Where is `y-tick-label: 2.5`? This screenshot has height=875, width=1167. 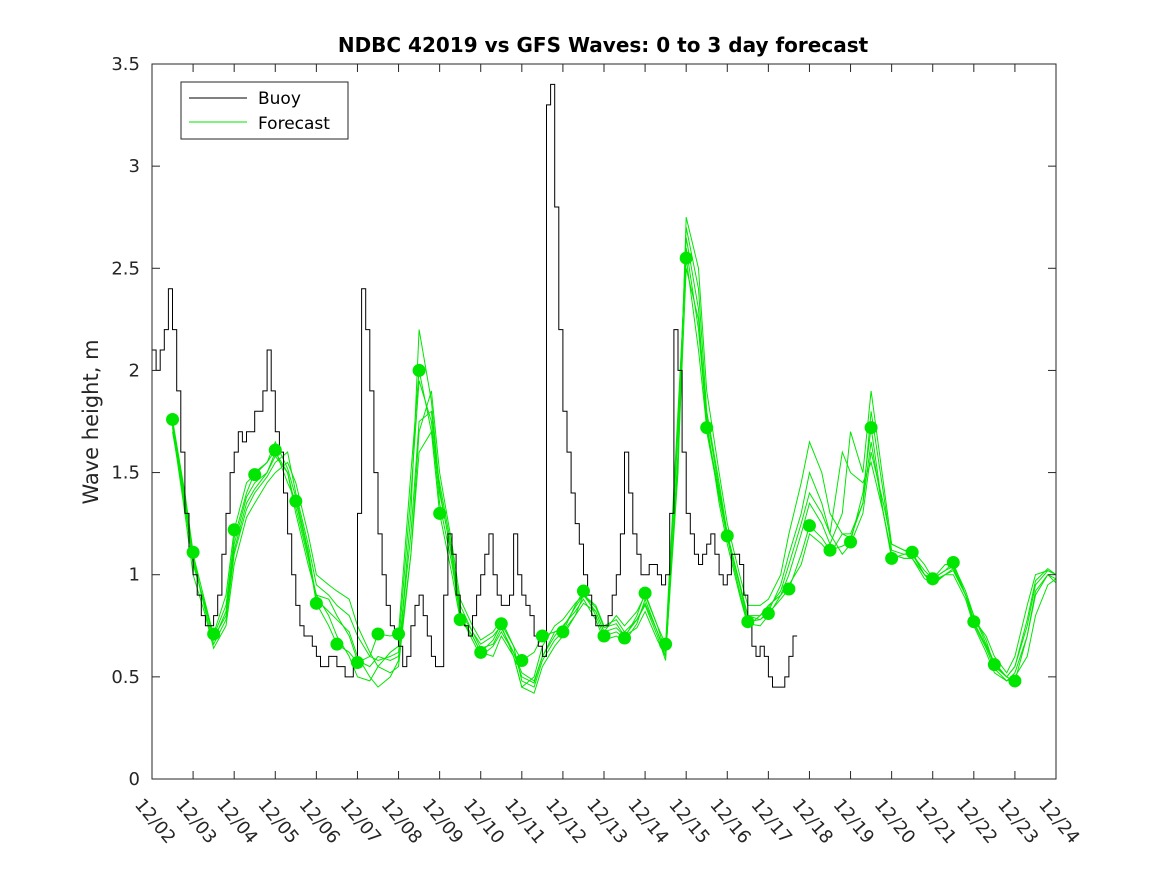
y-tick-label: 2.5 is located at coordinates (125, 268).